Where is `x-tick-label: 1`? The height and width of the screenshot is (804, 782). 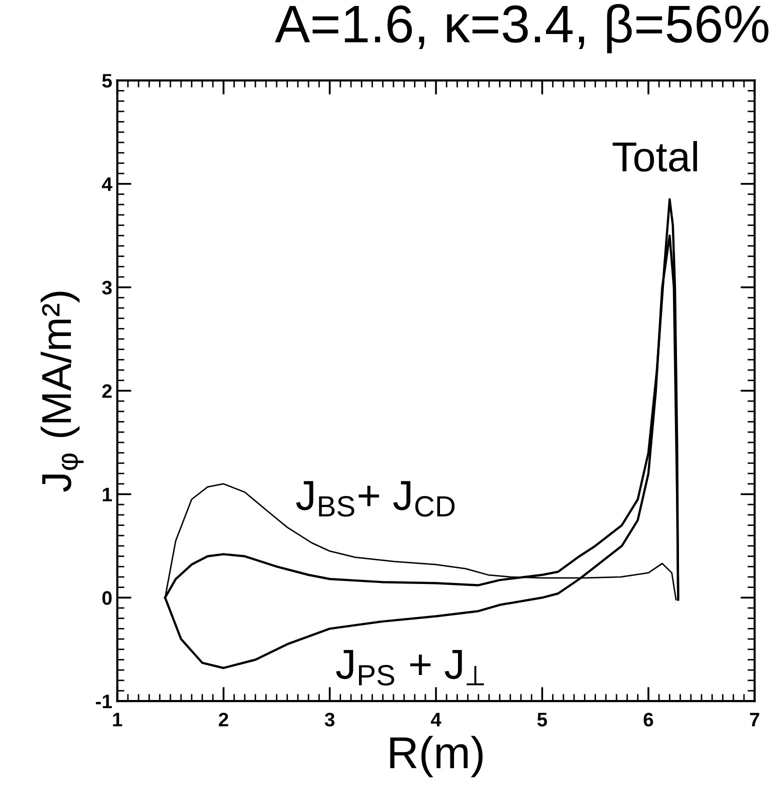
x-tick-label: 1 is located at coordinates (117, 719).